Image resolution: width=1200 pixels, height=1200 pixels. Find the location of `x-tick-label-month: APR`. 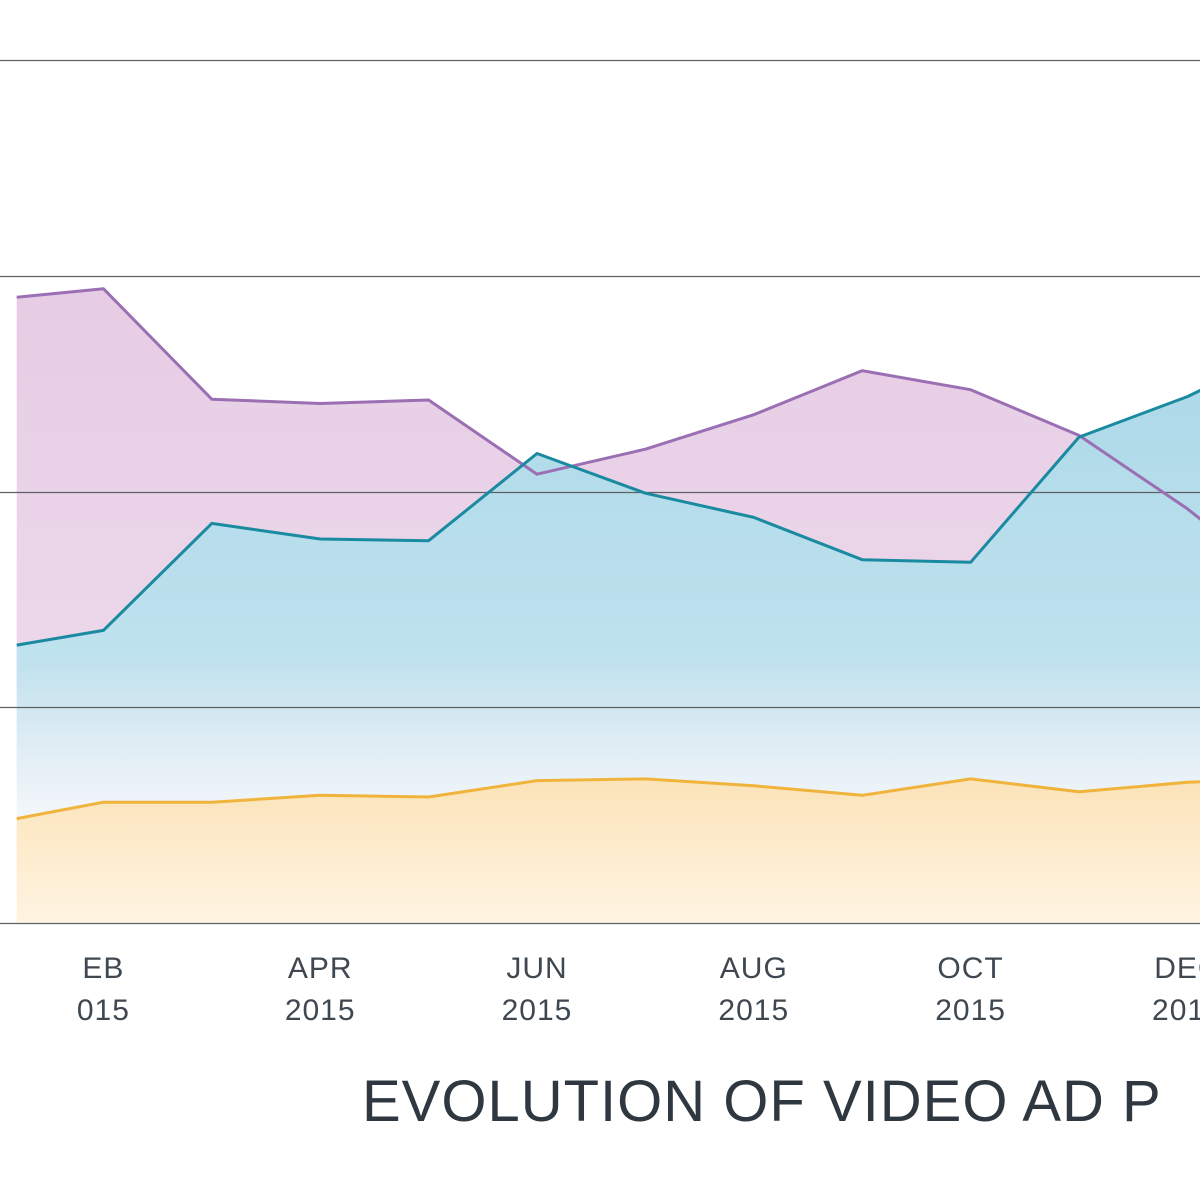

x-tick-label-month: APR is located at coordinates (320, 968).